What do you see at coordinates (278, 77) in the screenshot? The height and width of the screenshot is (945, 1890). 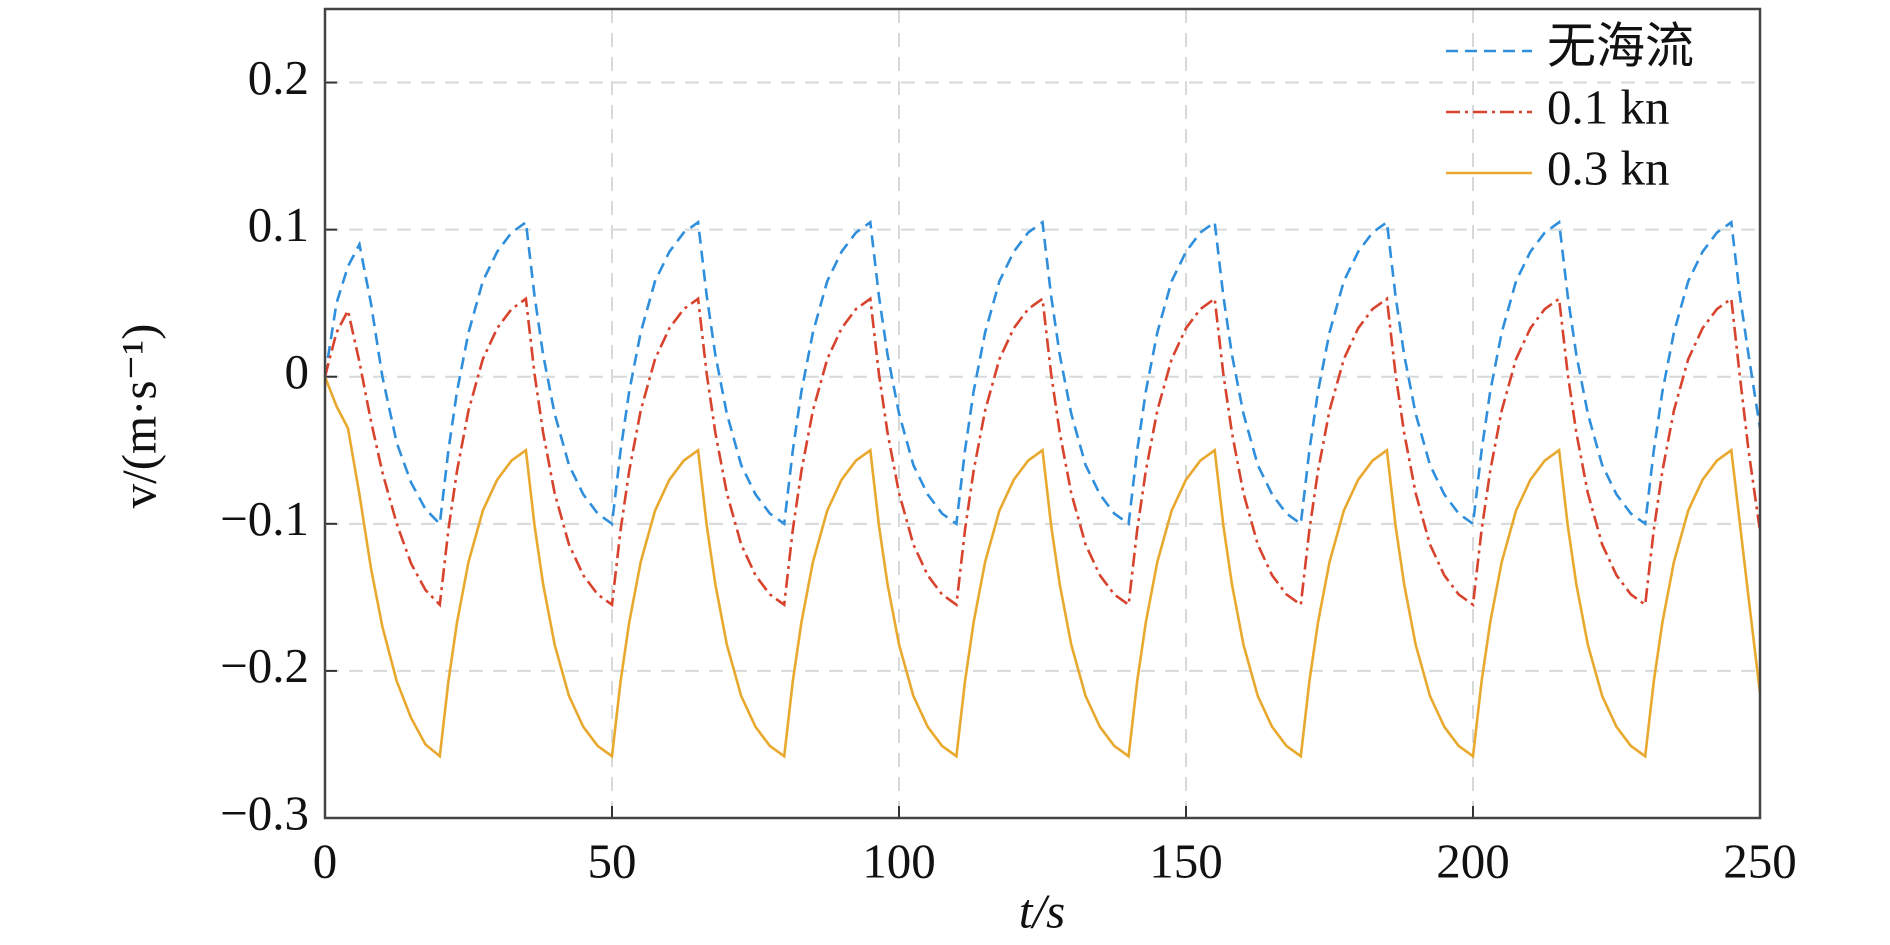 I see `y-tick-label: 0.2` at bounding box center [278, 77].